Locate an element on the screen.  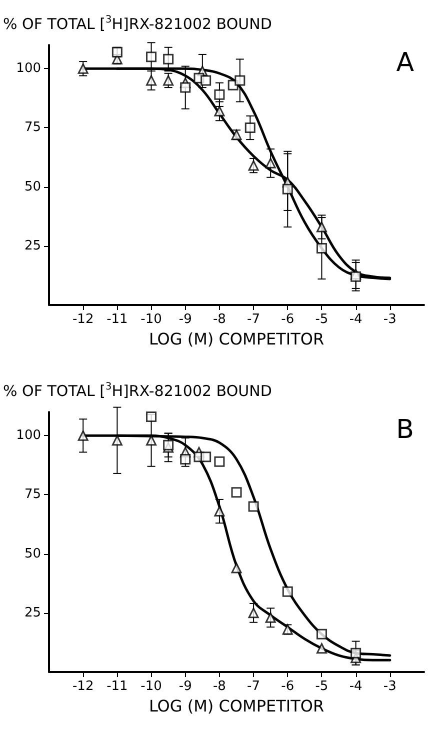
annotation: B is located at coordinates (405, 430).